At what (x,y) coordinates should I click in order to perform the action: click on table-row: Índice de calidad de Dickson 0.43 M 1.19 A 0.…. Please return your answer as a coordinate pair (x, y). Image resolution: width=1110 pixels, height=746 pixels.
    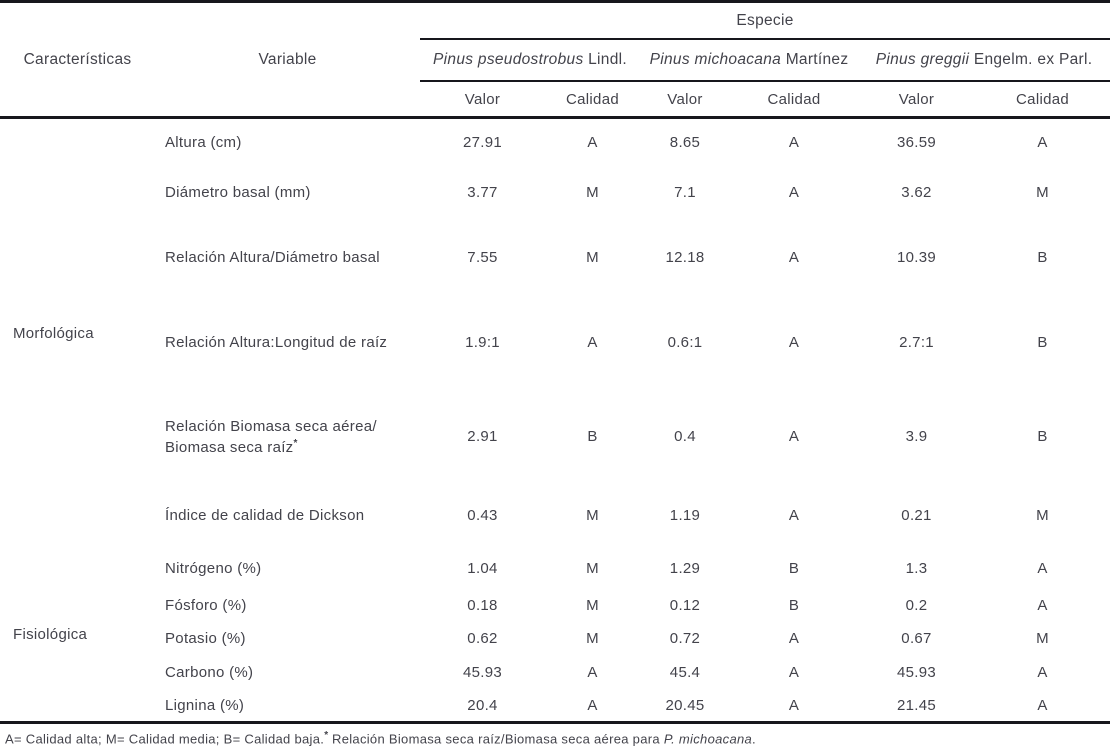
    Looking at the image, I should click on (555, 516).